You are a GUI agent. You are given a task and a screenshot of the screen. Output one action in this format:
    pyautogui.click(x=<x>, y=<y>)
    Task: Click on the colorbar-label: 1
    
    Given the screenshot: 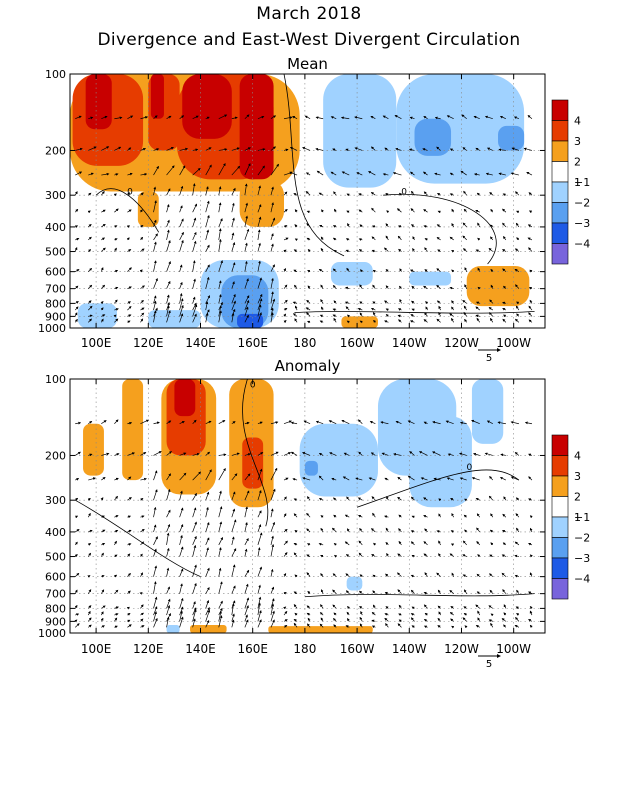 What is the action you would take?
    pyautogui.click(x=577, y=182)
    